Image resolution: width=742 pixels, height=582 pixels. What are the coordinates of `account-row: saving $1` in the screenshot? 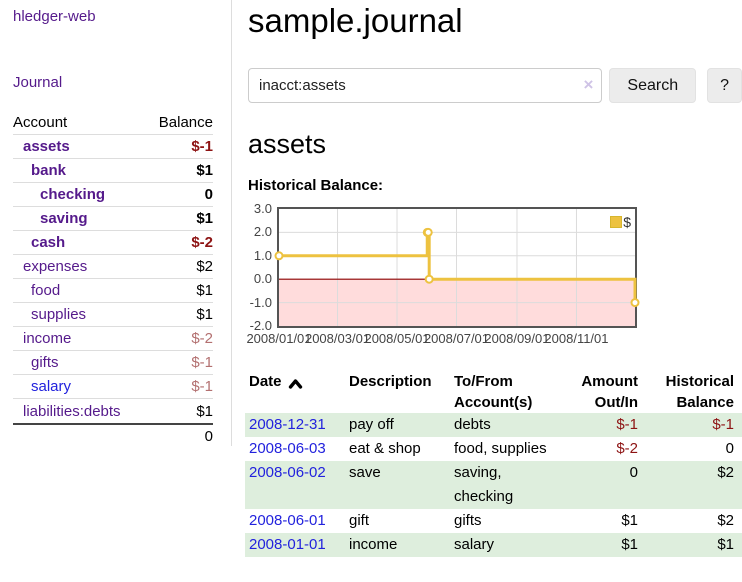 It's located at (113, 219).